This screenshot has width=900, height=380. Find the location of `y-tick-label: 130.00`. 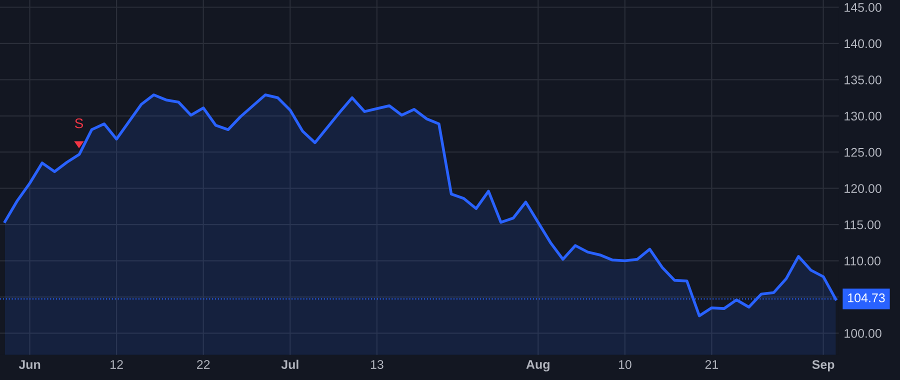

y-tick-label: 130.00 is located at coordinates (863, 116).